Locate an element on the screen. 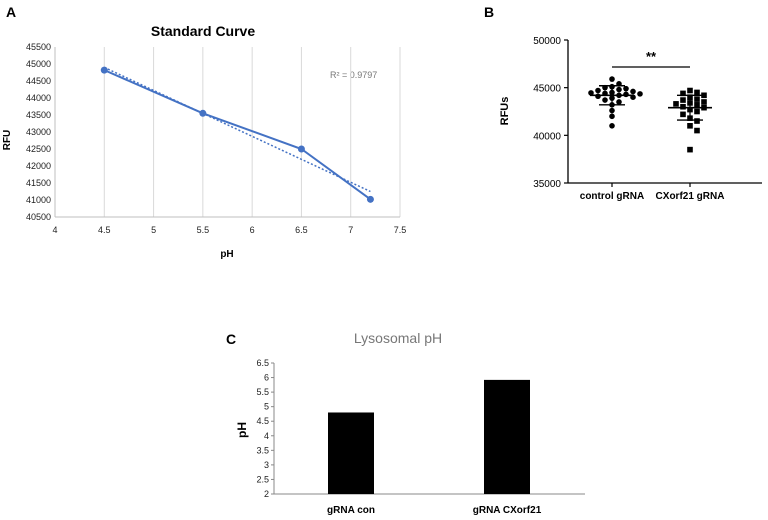  chart-c-y-tick: 5.5 is located at coordinates (262, 392).